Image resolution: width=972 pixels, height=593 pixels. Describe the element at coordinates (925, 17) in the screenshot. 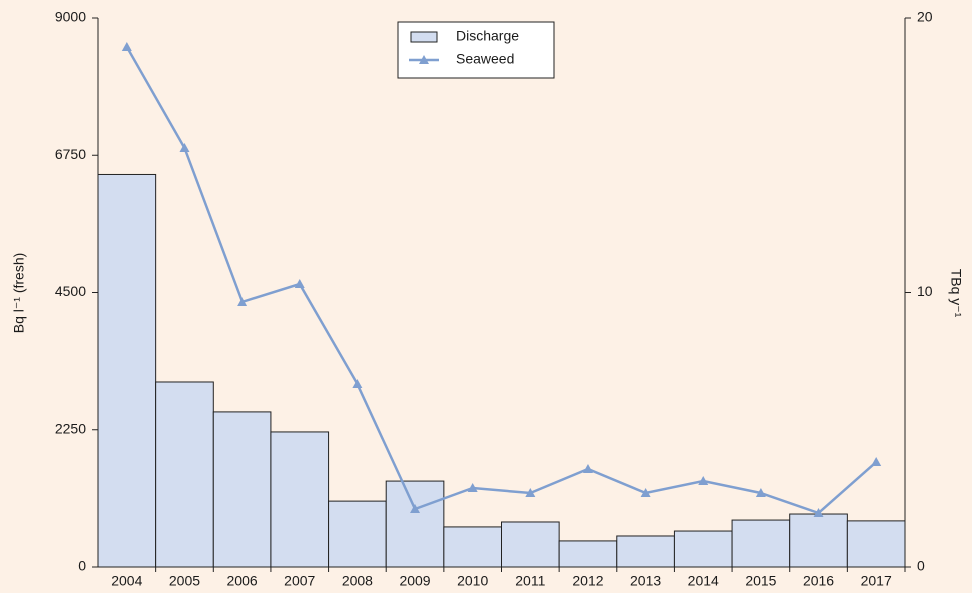

I see `y2-tick-label: 20` at that location.